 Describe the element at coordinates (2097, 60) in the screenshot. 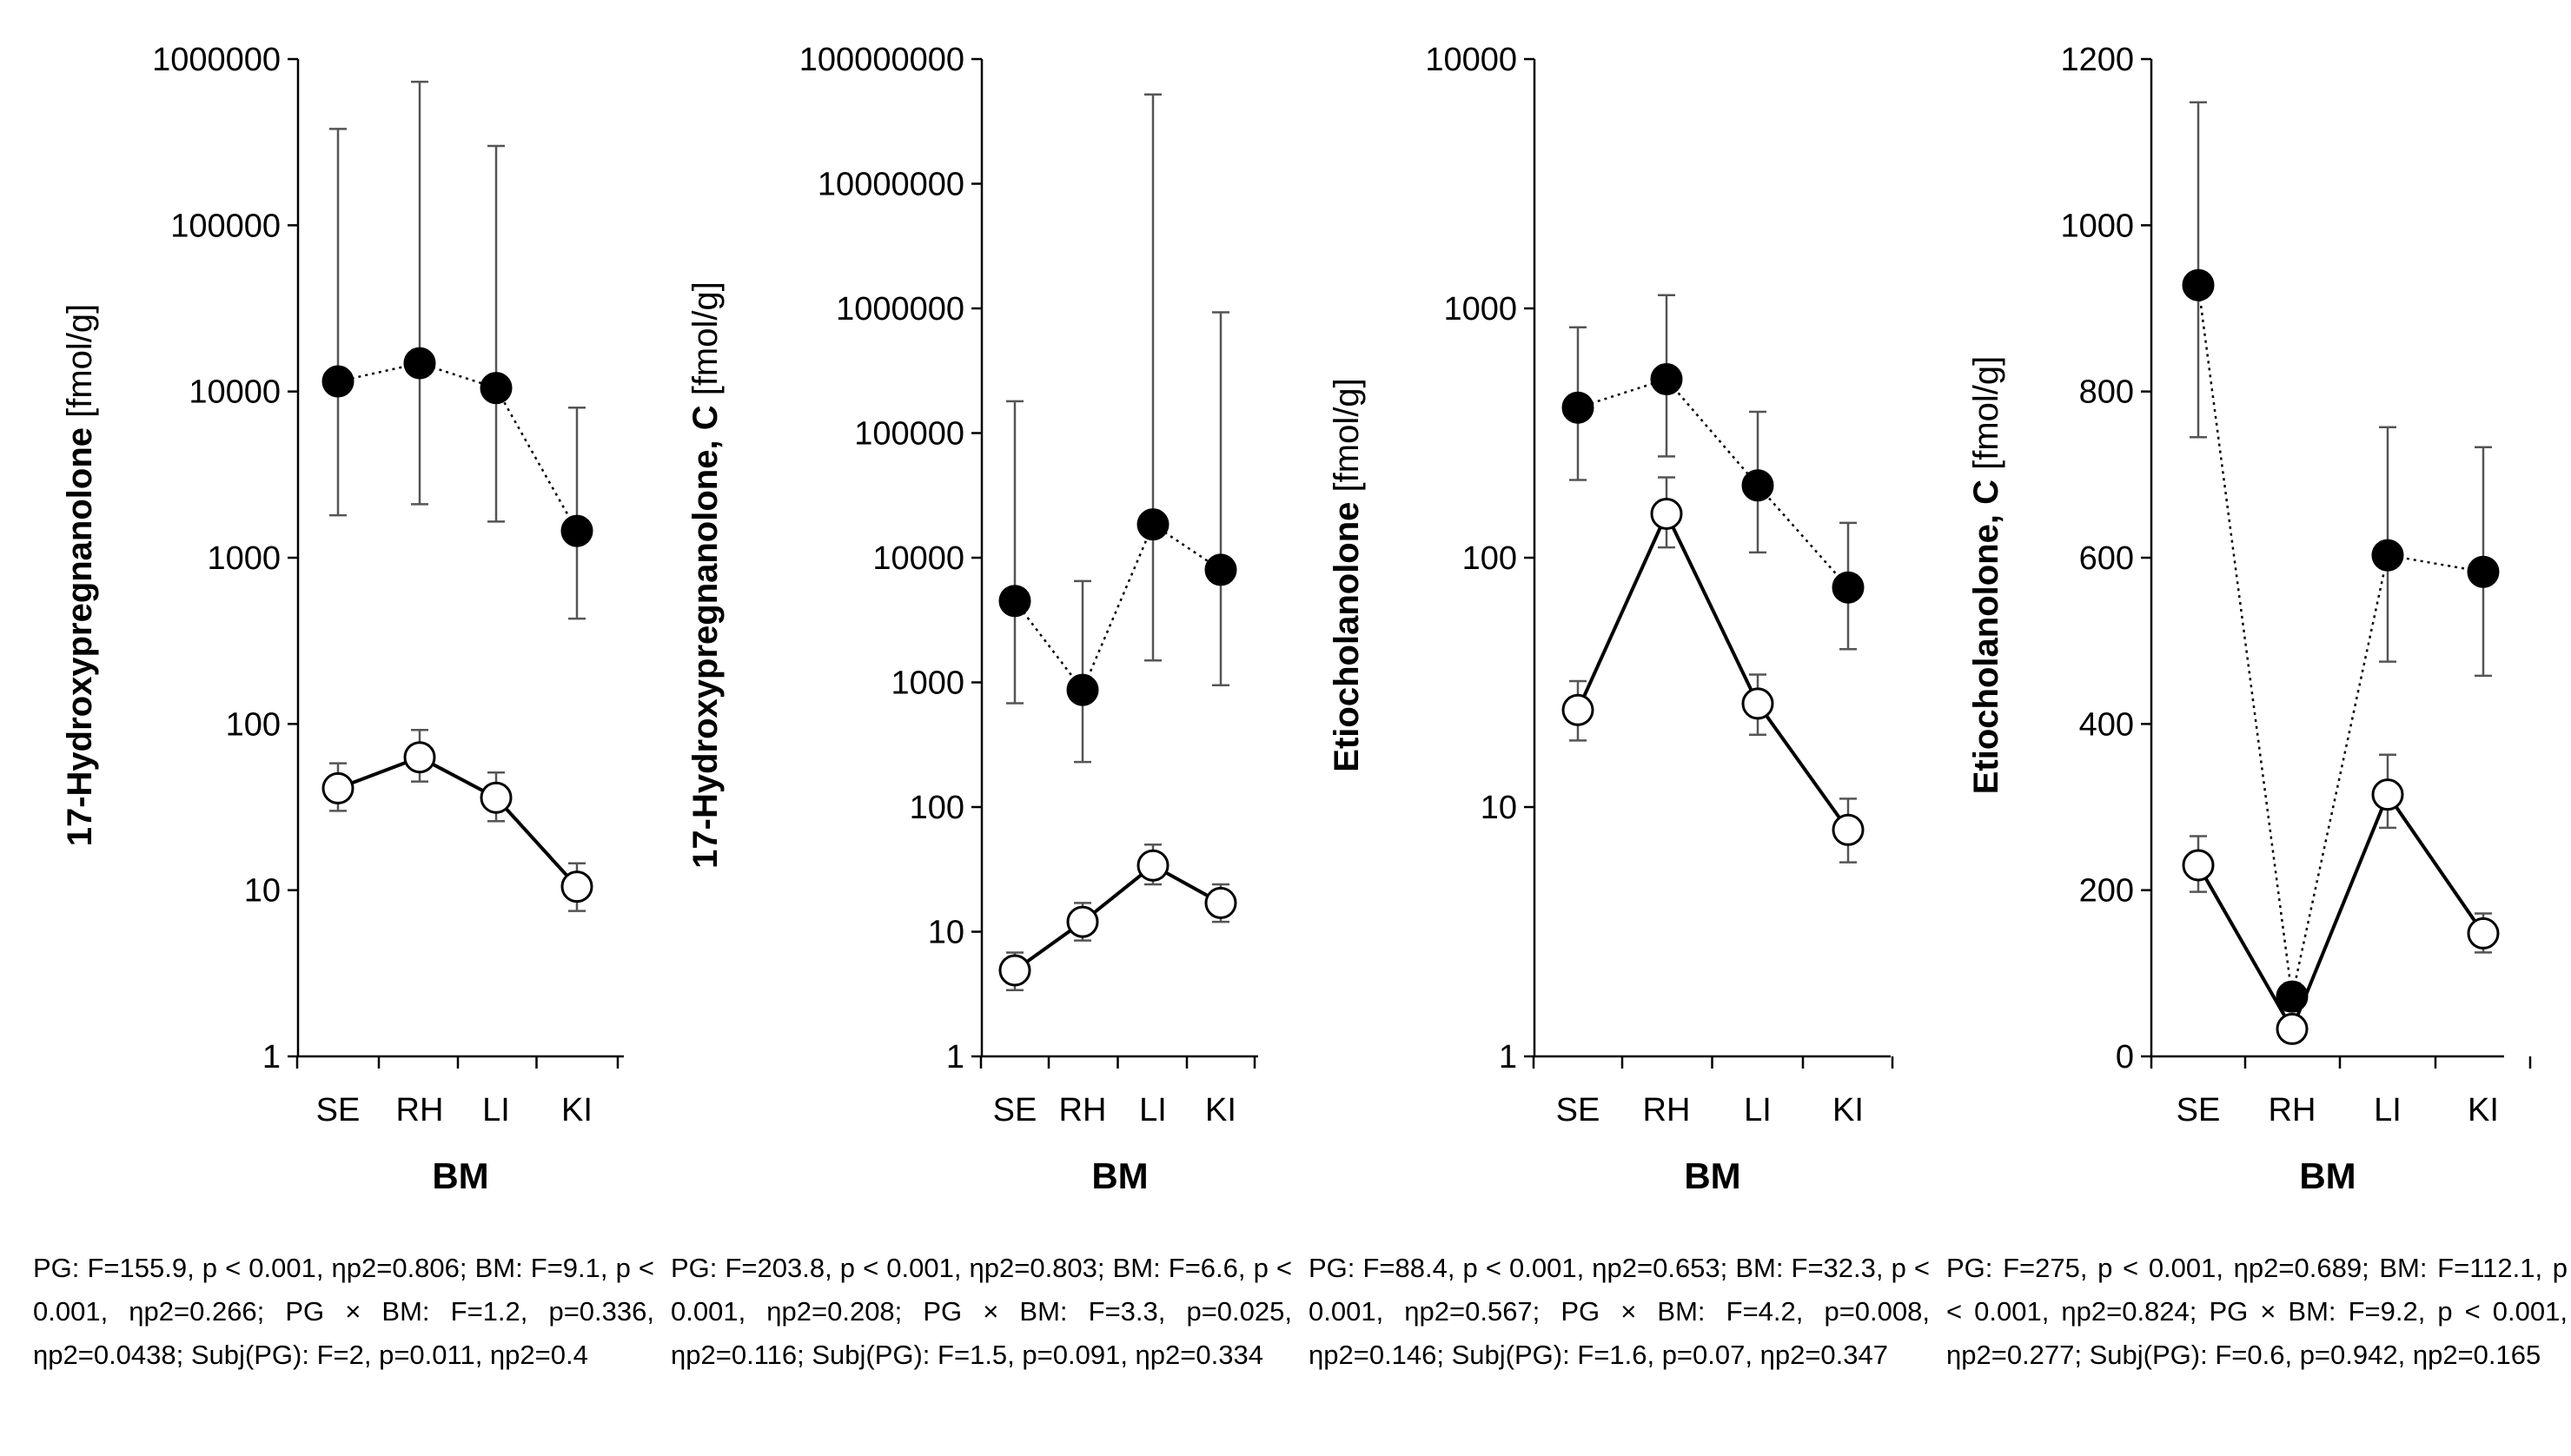

I see `y-tick-label: 1200` at that location.